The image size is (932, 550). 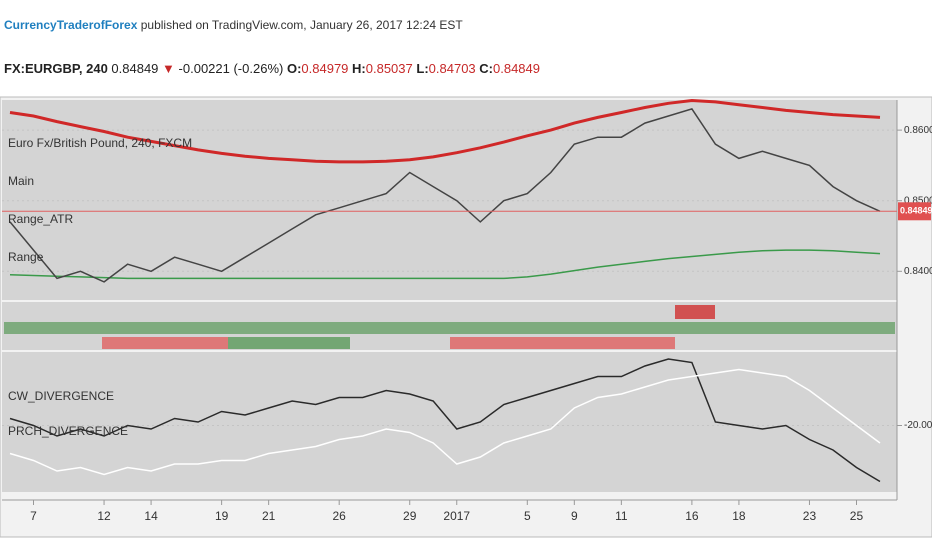 I want to click on o-label: O:, so click(x=294, y=68).